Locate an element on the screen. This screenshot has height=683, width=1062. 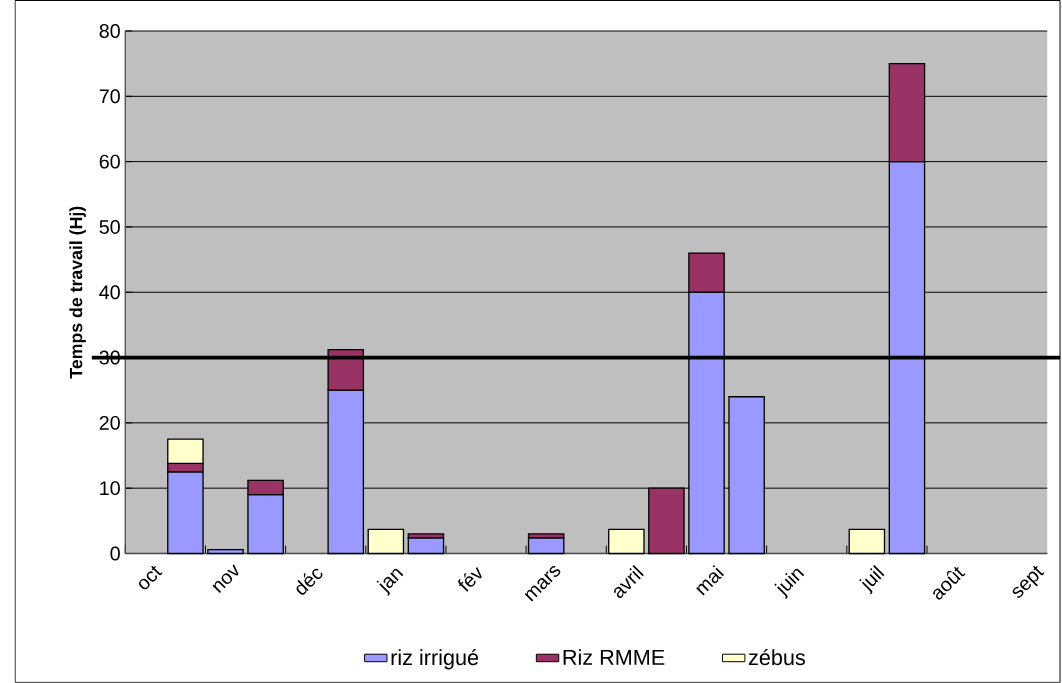
x-tick-label: jan is located at coordinates (390, 582).